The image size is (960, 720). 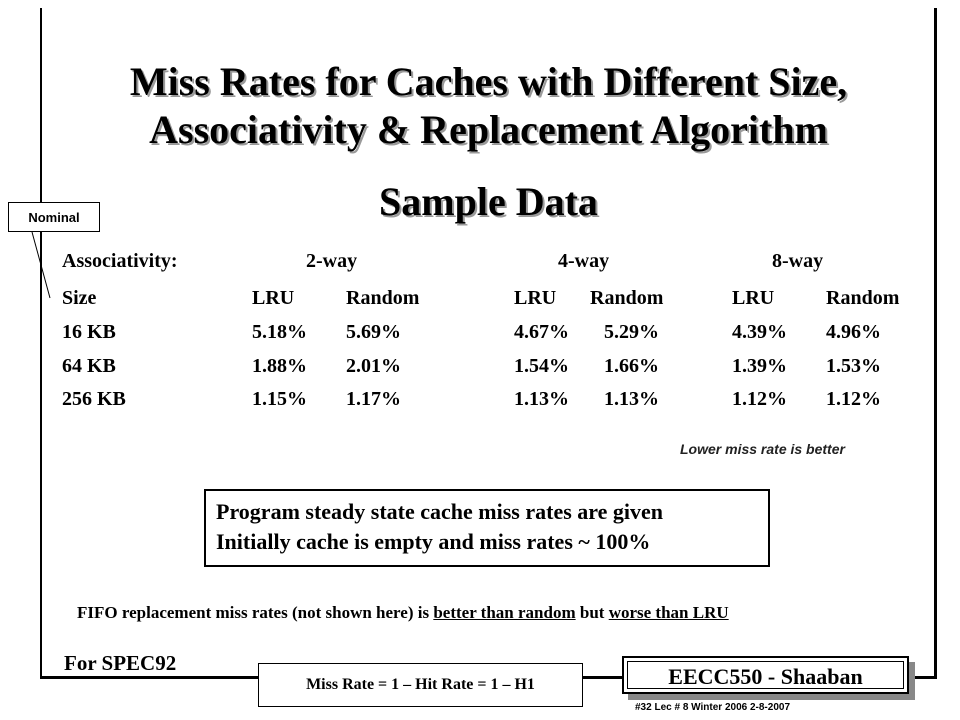 I want to click on sub-header-random-8way: Random, so click(x=863, y=298).